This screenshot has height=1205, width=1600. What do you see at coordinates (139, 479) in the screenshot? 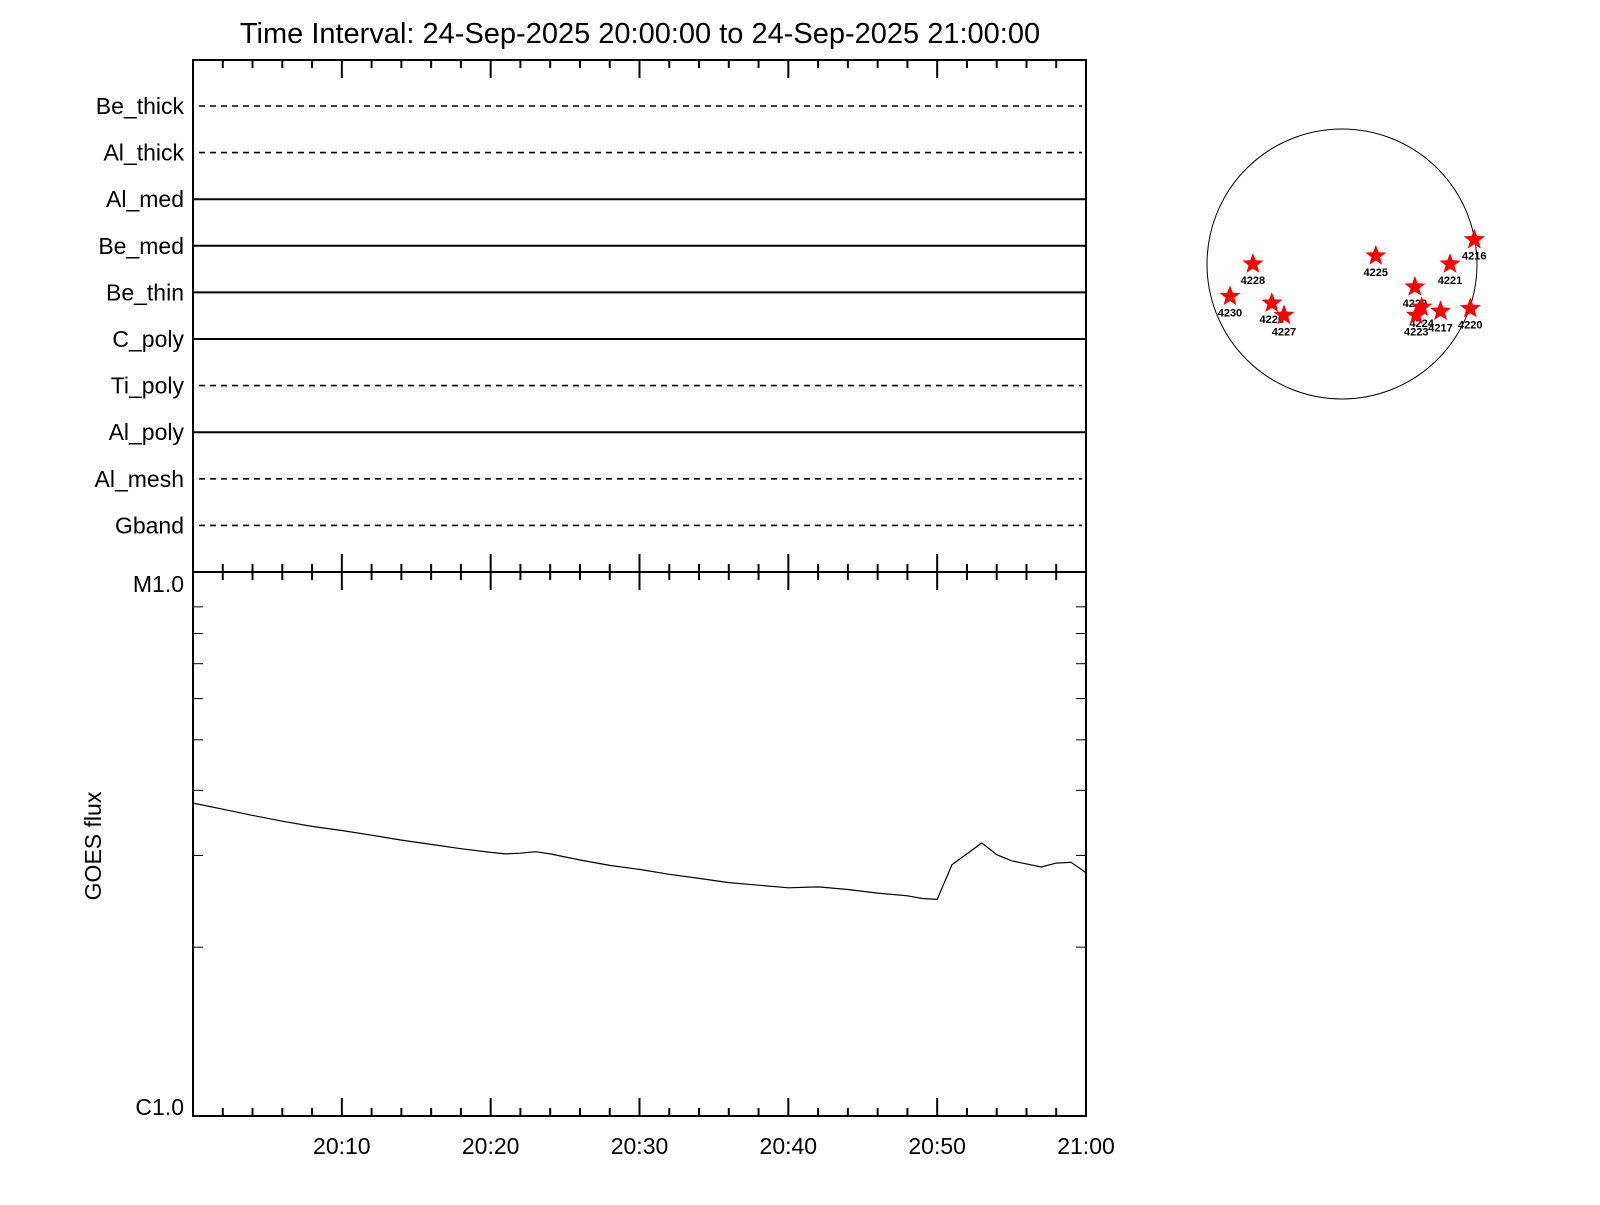
I see `filter-row-label: Al_mesh` at bounding box center [139, 479].